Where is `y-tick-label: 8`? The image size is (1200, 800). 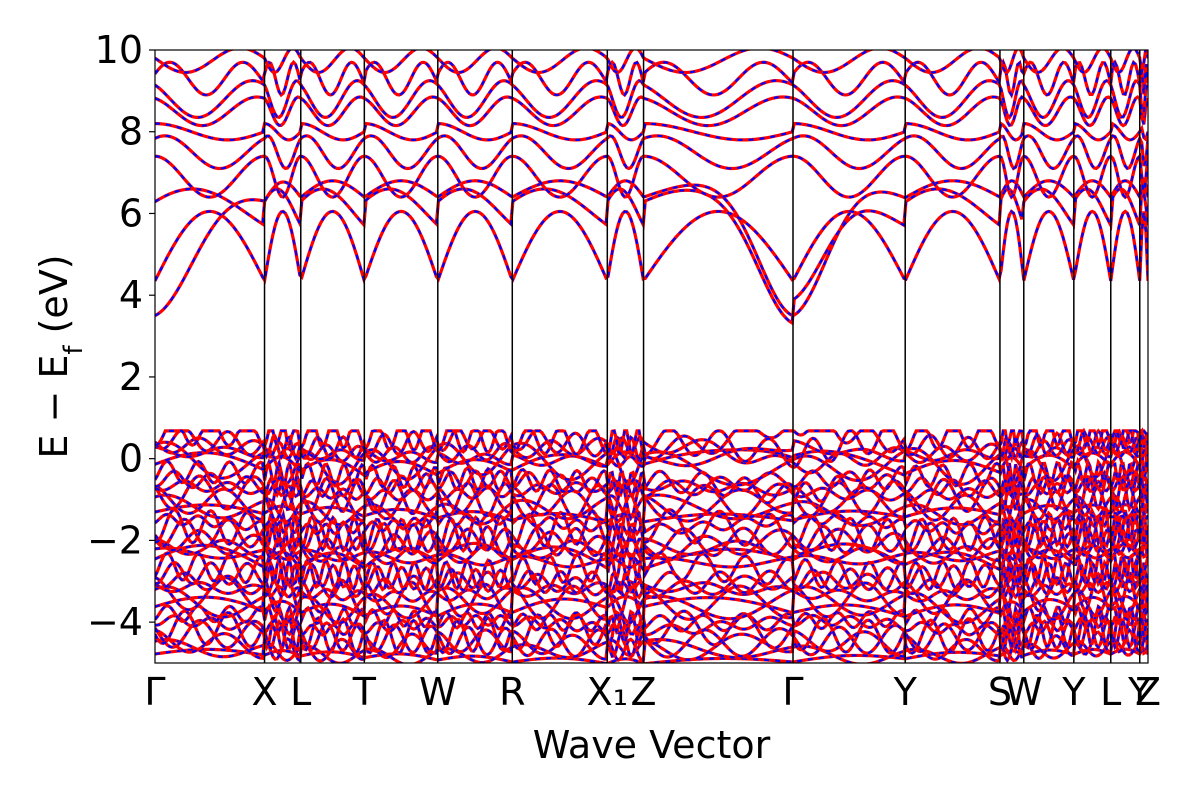
y-tick-label: 8 is located at coordinates (131, 132).